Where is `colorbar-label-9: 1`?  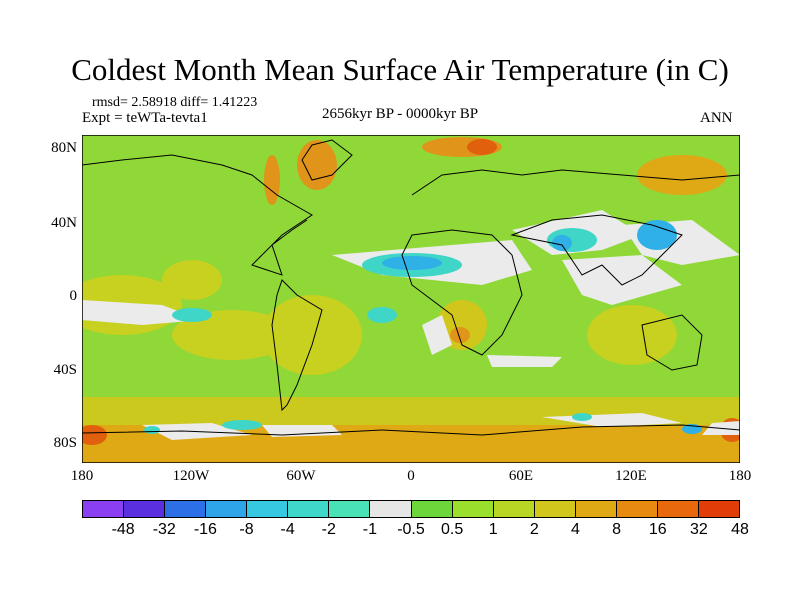
colorbar-label-9: 1 is located at coordinates (493, 529).